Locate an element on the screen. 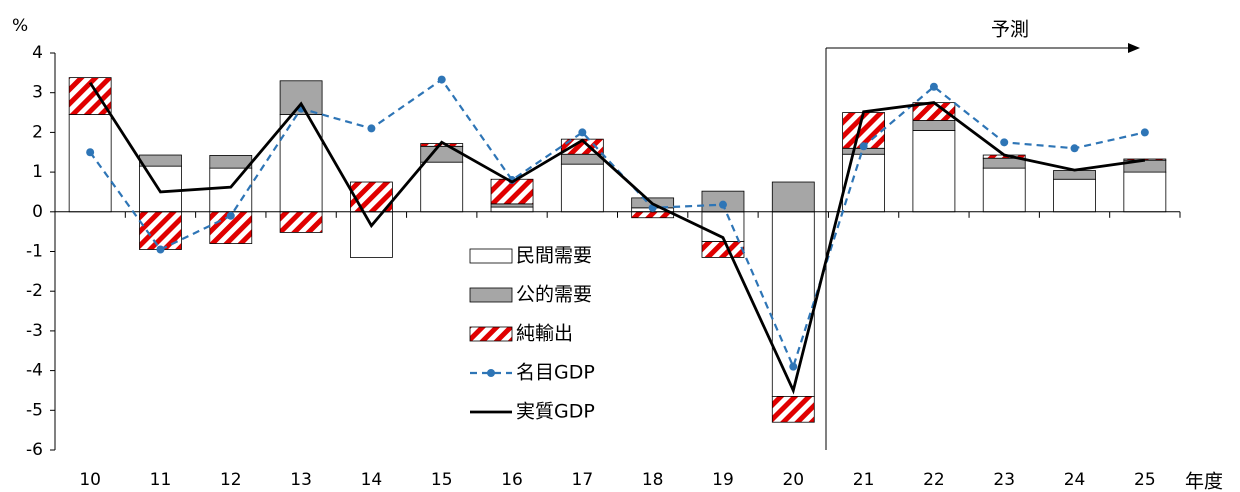  x-tick-label: 19 is located at coordinates (723, 480).